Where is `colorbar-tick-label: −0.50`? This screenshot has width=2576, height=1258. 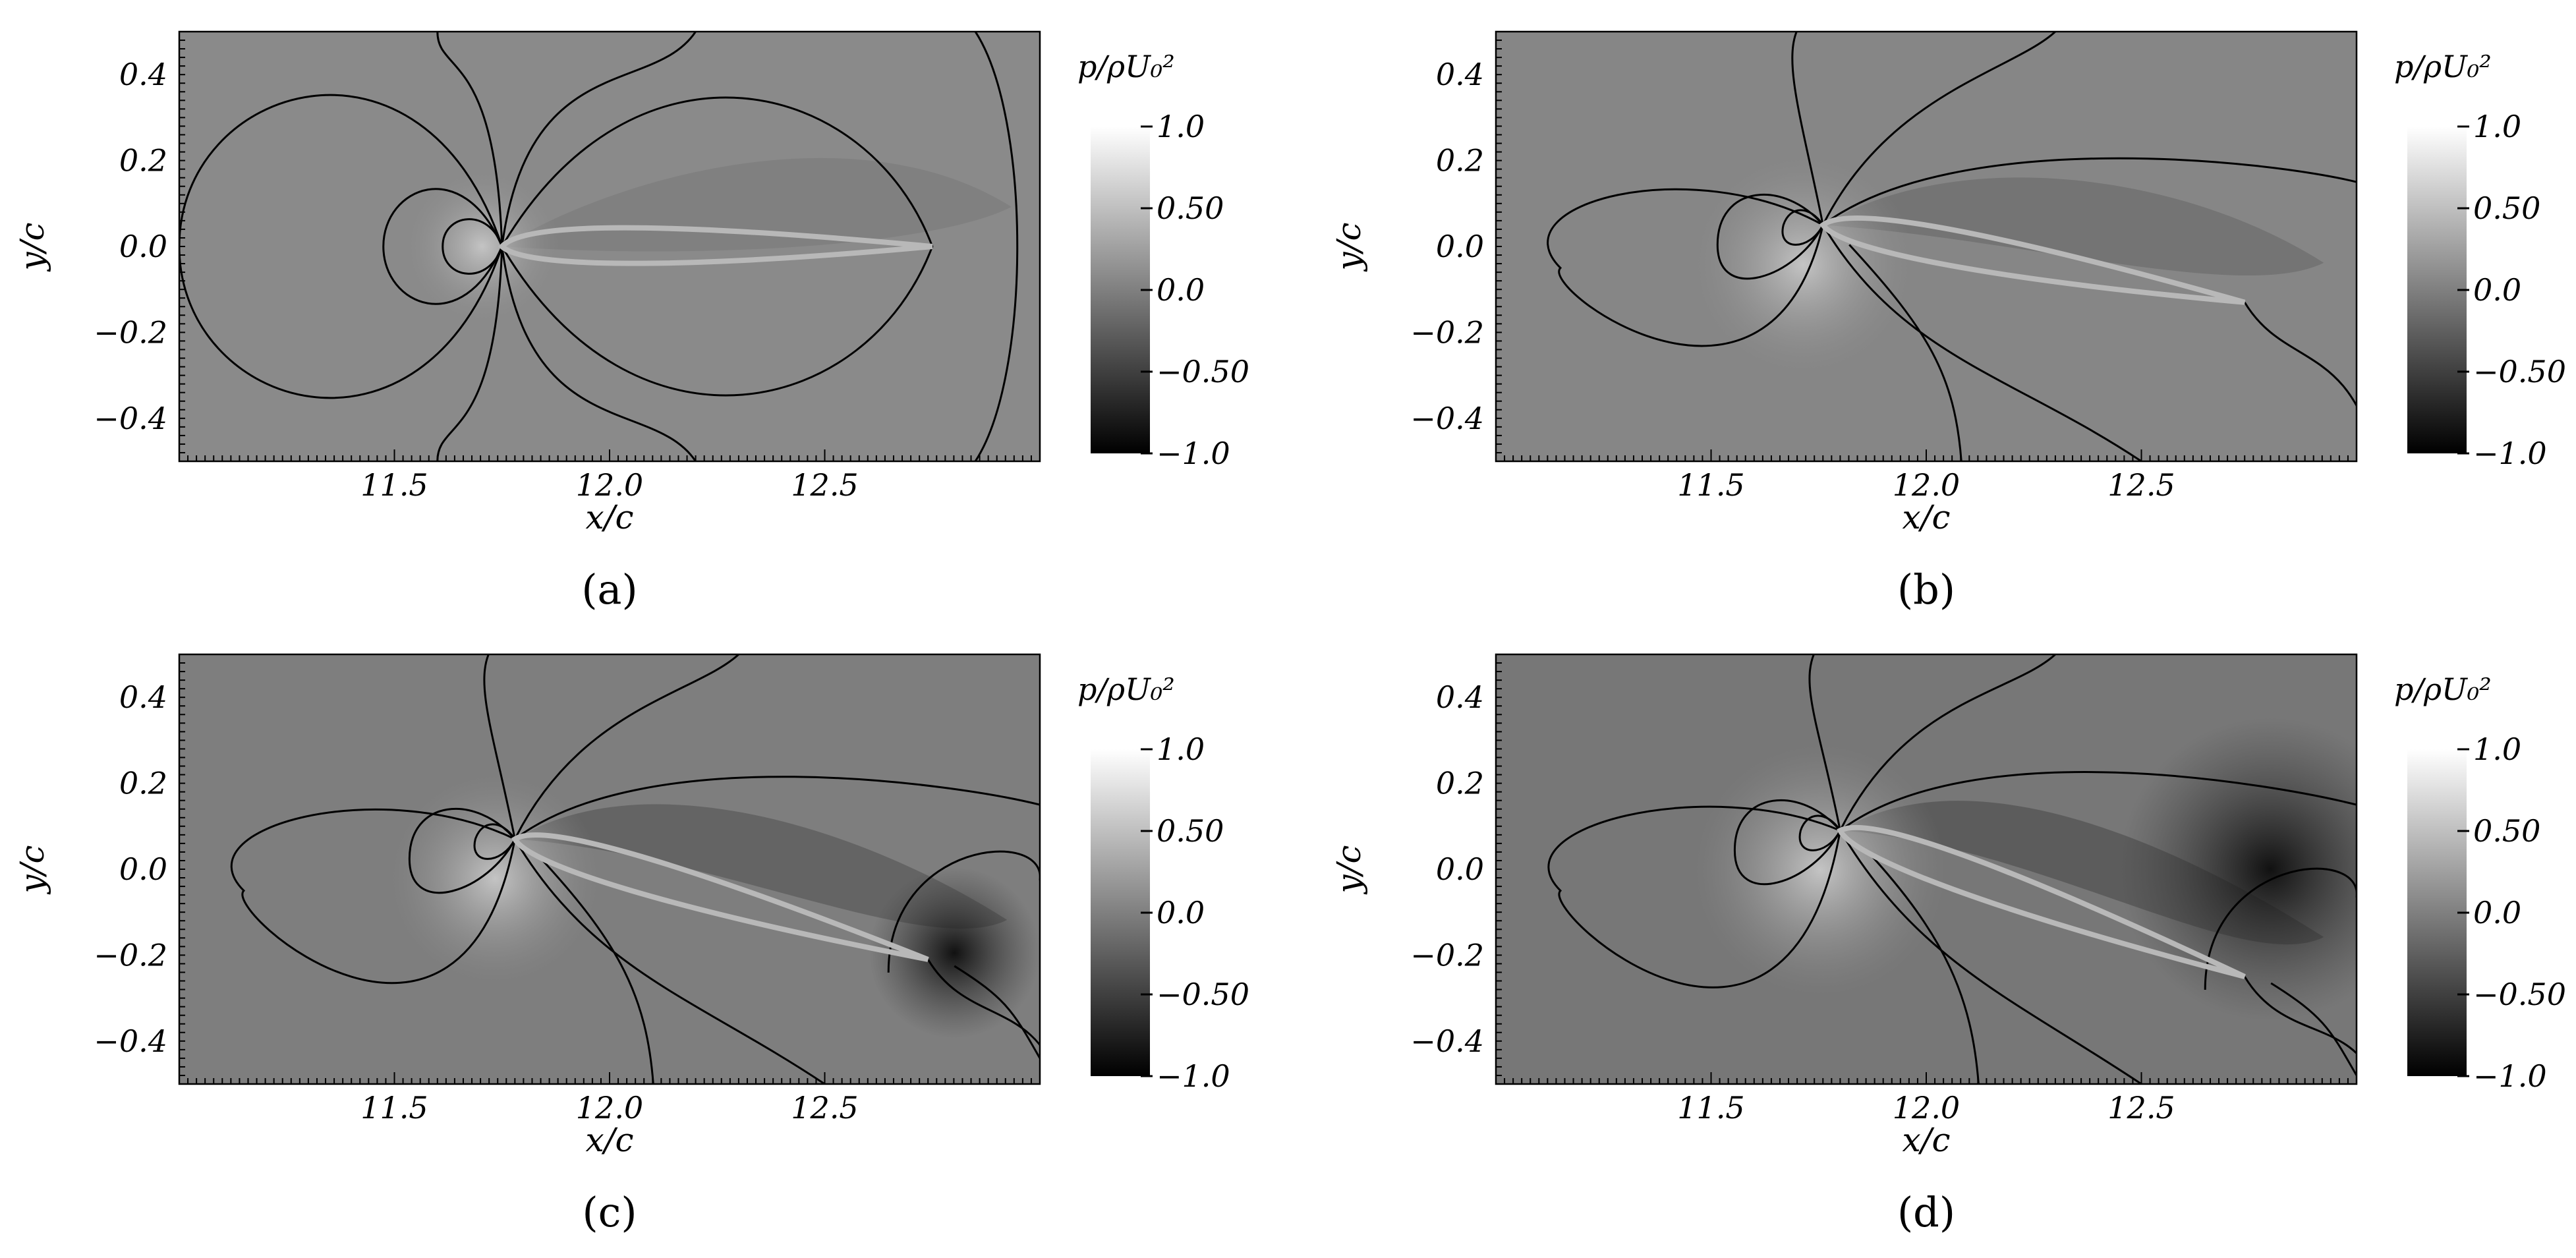
colorbar-tick-label: −0.50 is located at coordinates (2520, 994).